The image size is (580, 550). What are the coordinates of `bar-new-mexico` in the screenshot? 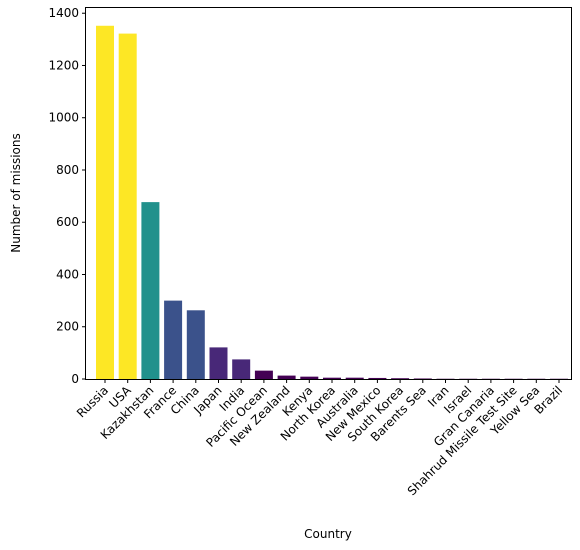 It's located at (377, 378).